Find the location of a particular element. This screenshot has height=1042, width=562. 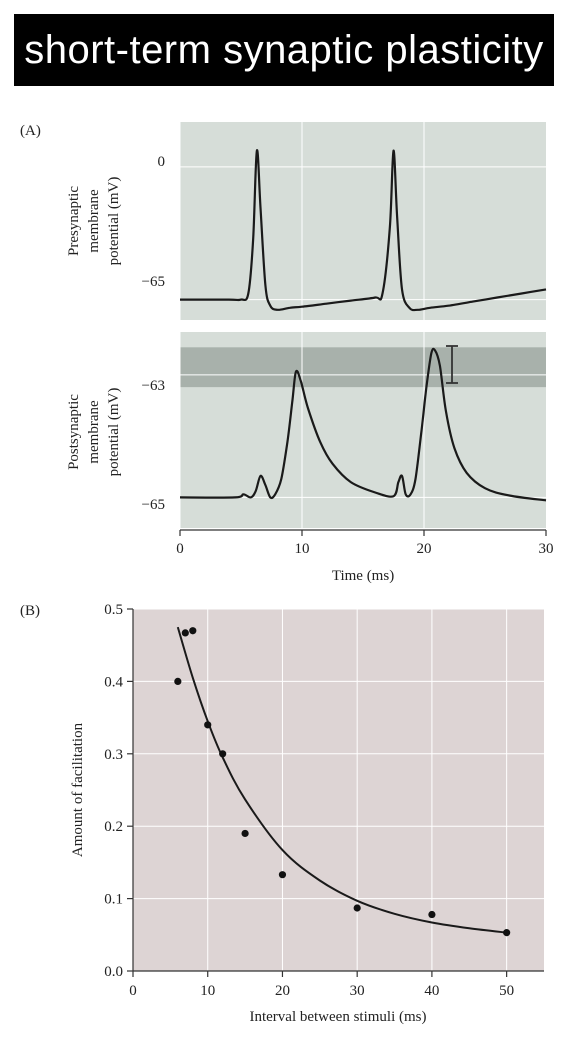

facilitation-x-axis-label: Interval between stimuli (ms) is located at coordinates (337, 1017).